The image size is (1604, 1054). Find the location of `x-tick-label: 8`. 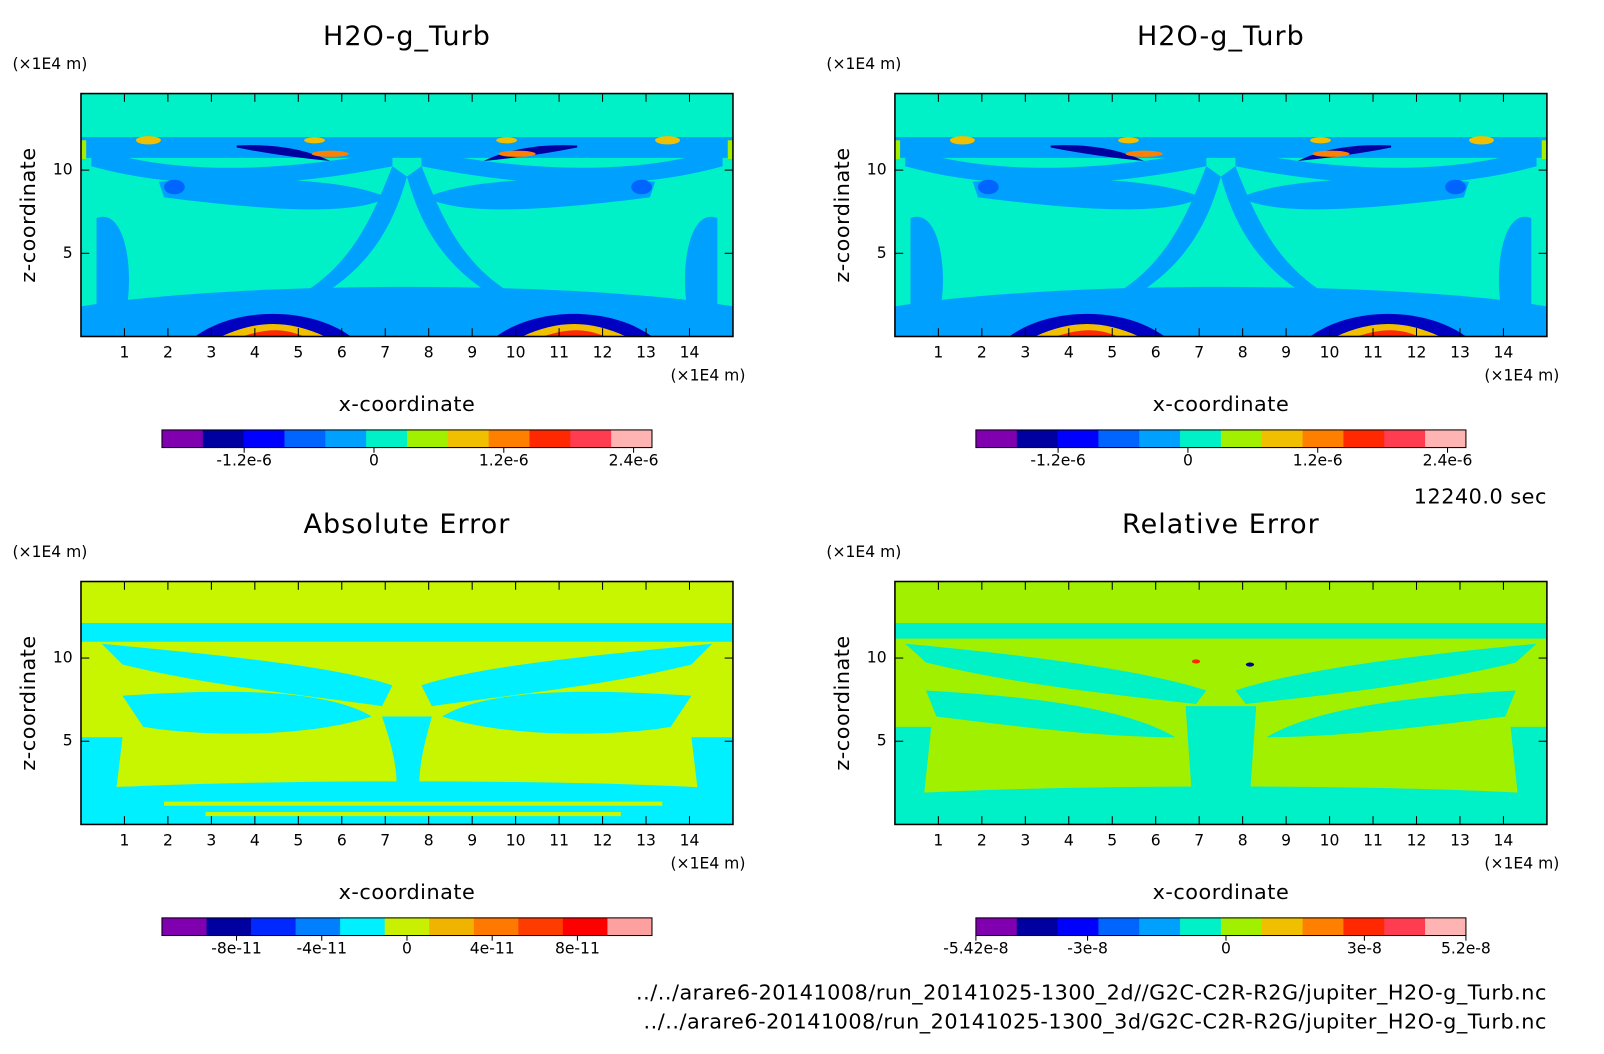

x-tick-label: 8 is located at coordinates (1243, 841).